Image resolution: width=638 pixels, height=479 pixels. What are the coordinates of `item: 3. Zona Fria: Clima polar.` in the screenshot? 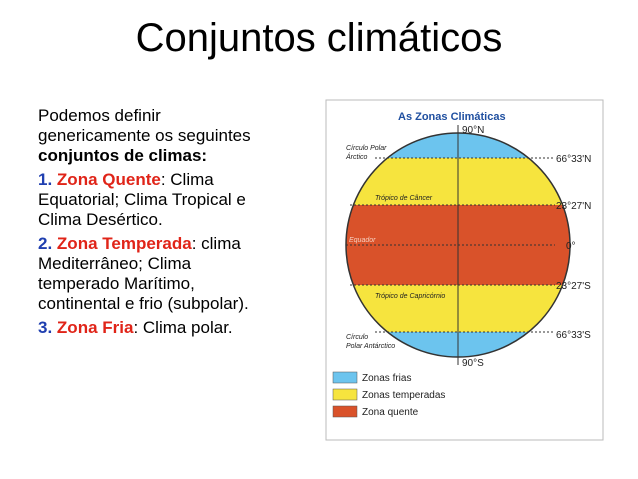 It's located at (150, 328).